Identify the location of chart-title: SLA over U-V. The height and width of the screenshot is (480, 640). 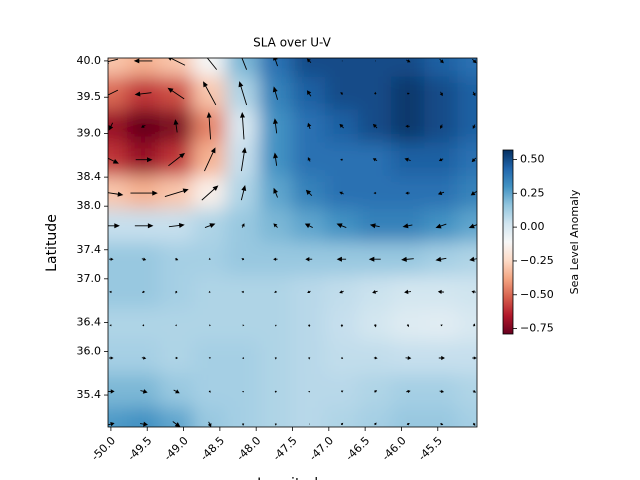
(292, 43).